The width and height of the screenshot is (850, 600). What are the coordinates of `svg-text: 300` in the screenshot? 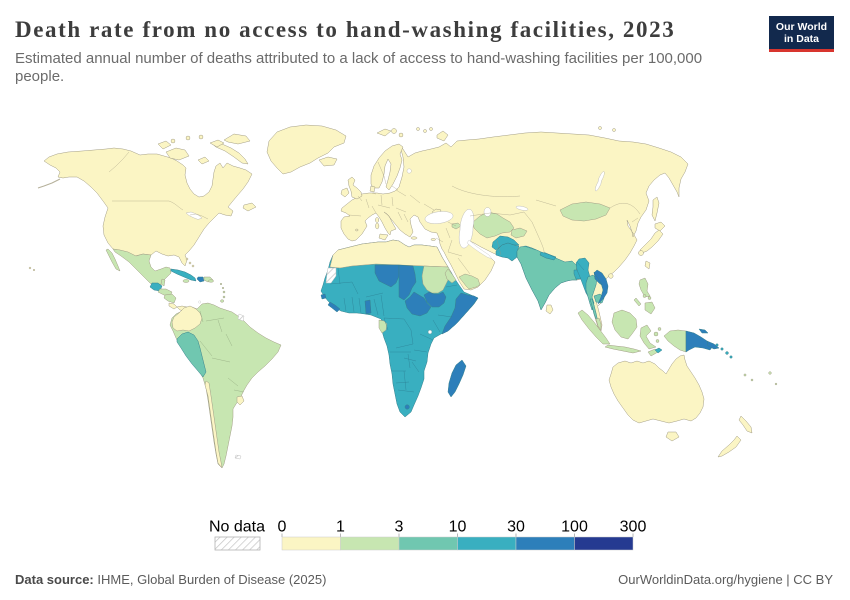 It's located at (633, 527).